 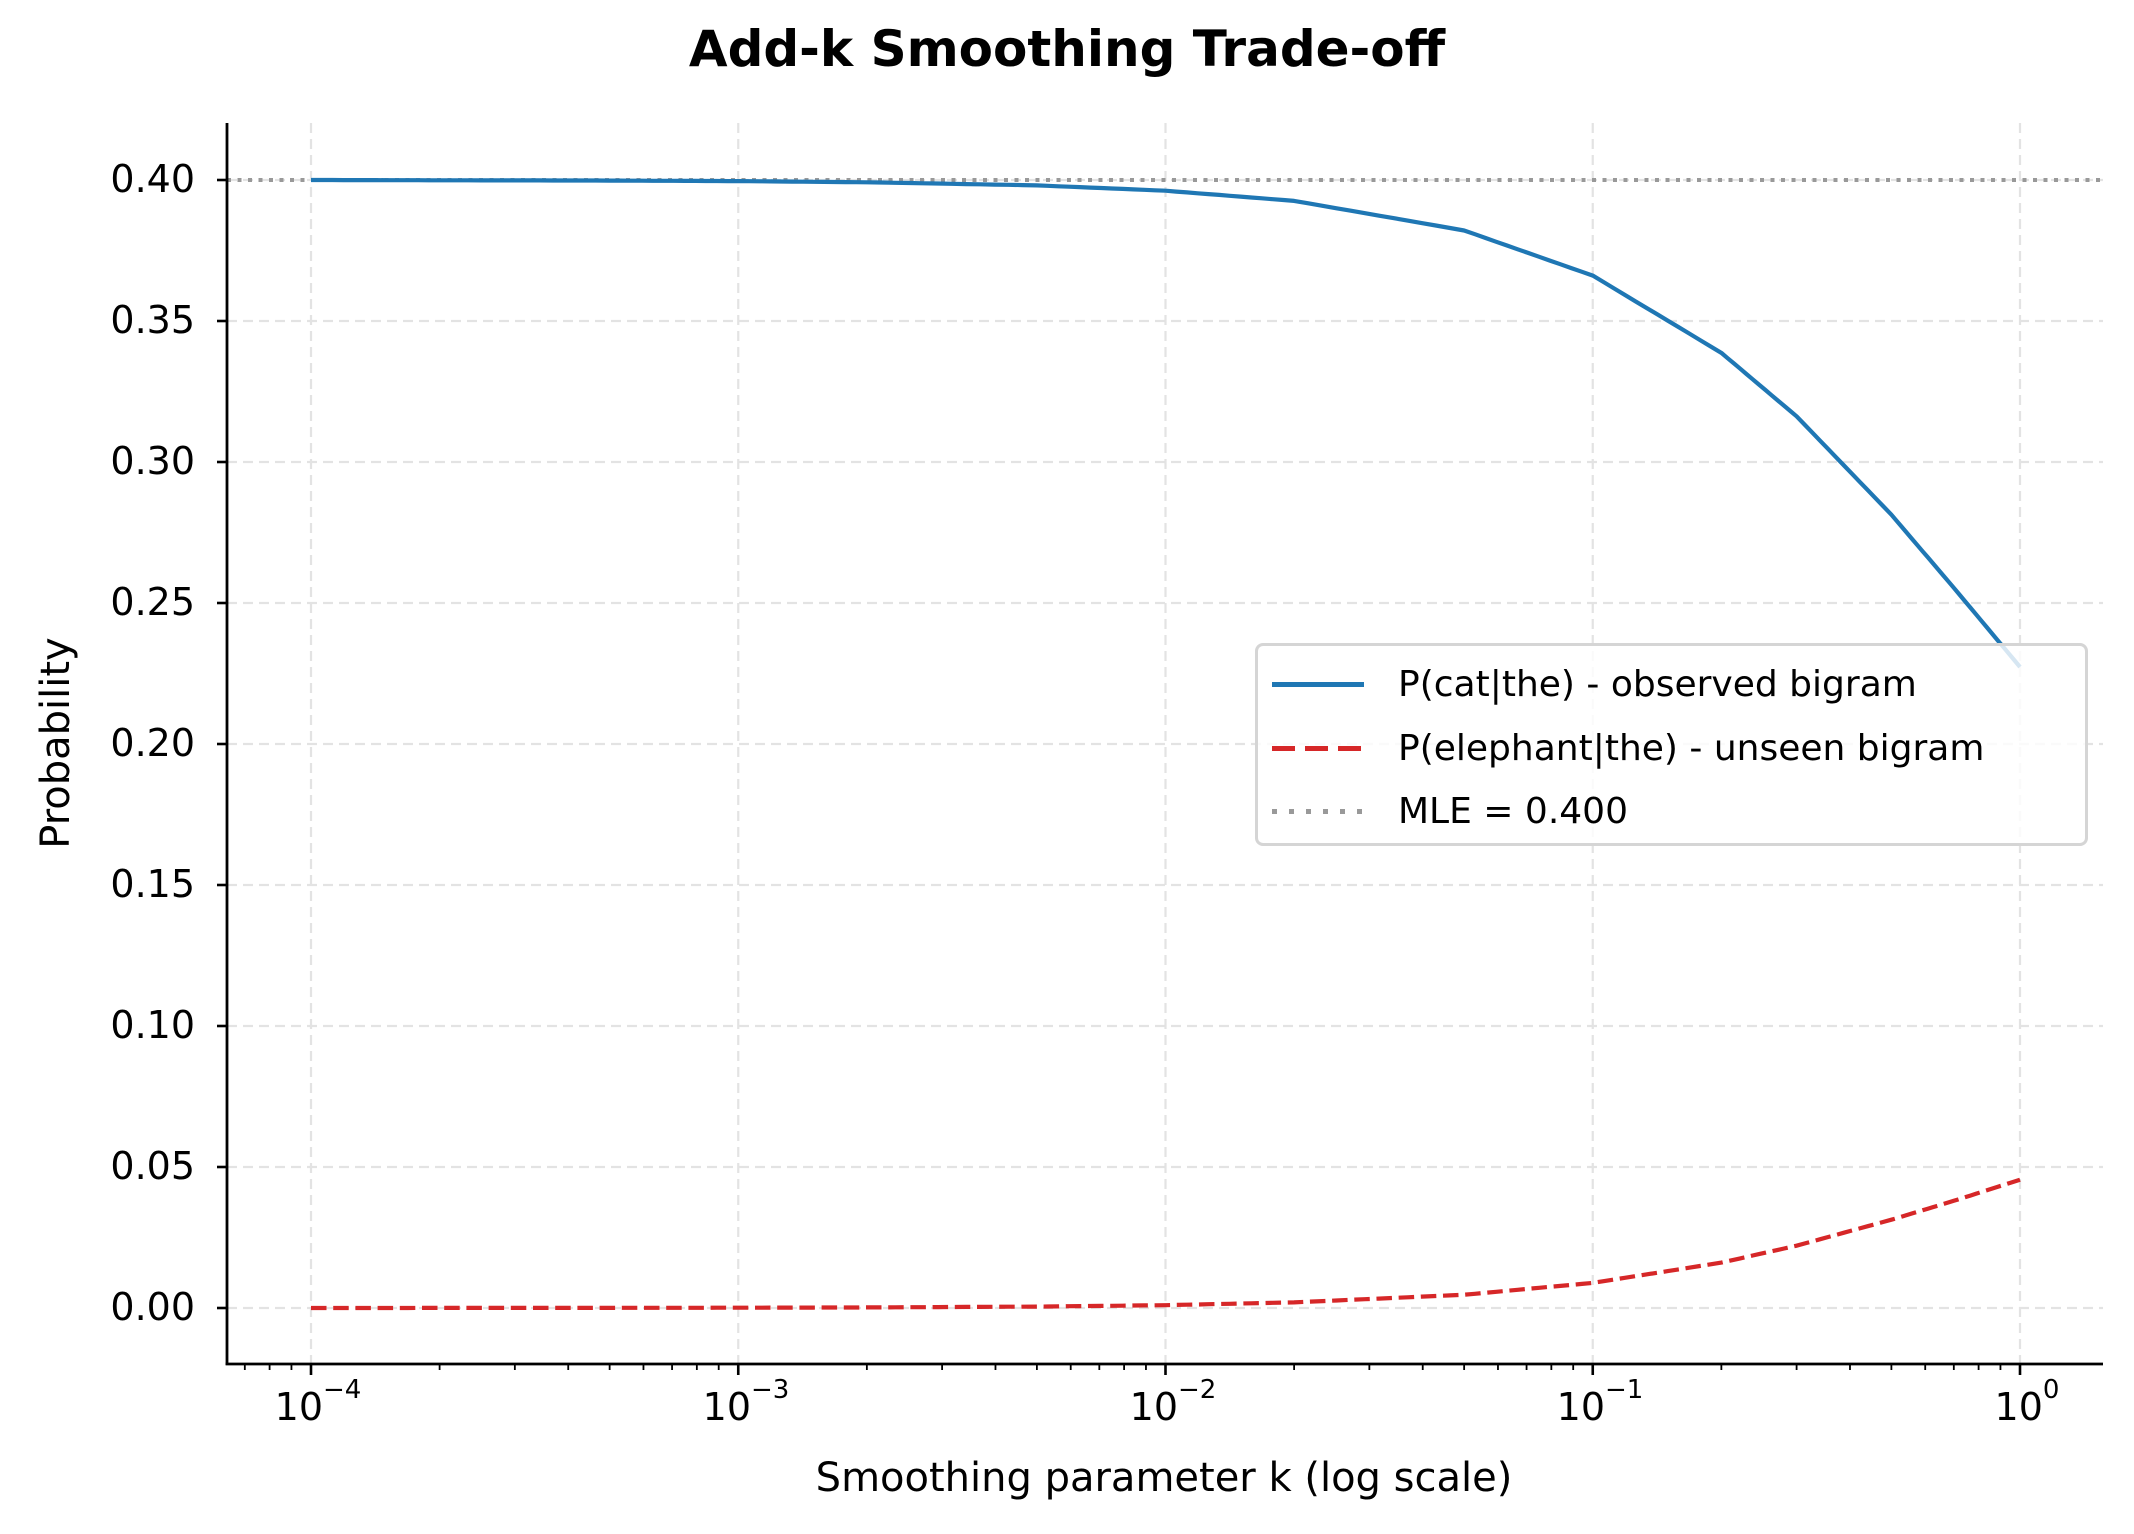 What do you see at coordinates (1318, 811) in the screenshot?
I see `dotted-line-swatch-icon` at bounding box center [1318, 811].